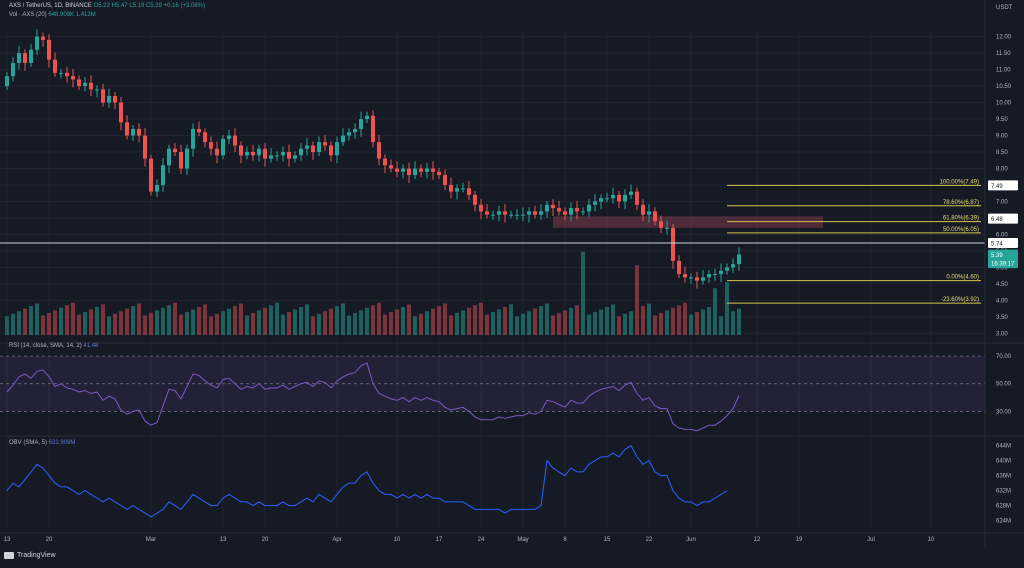 The width and height of the screenshot is (1024, 568). I want to click on price-label-text: 5.74, so click(997, 245).